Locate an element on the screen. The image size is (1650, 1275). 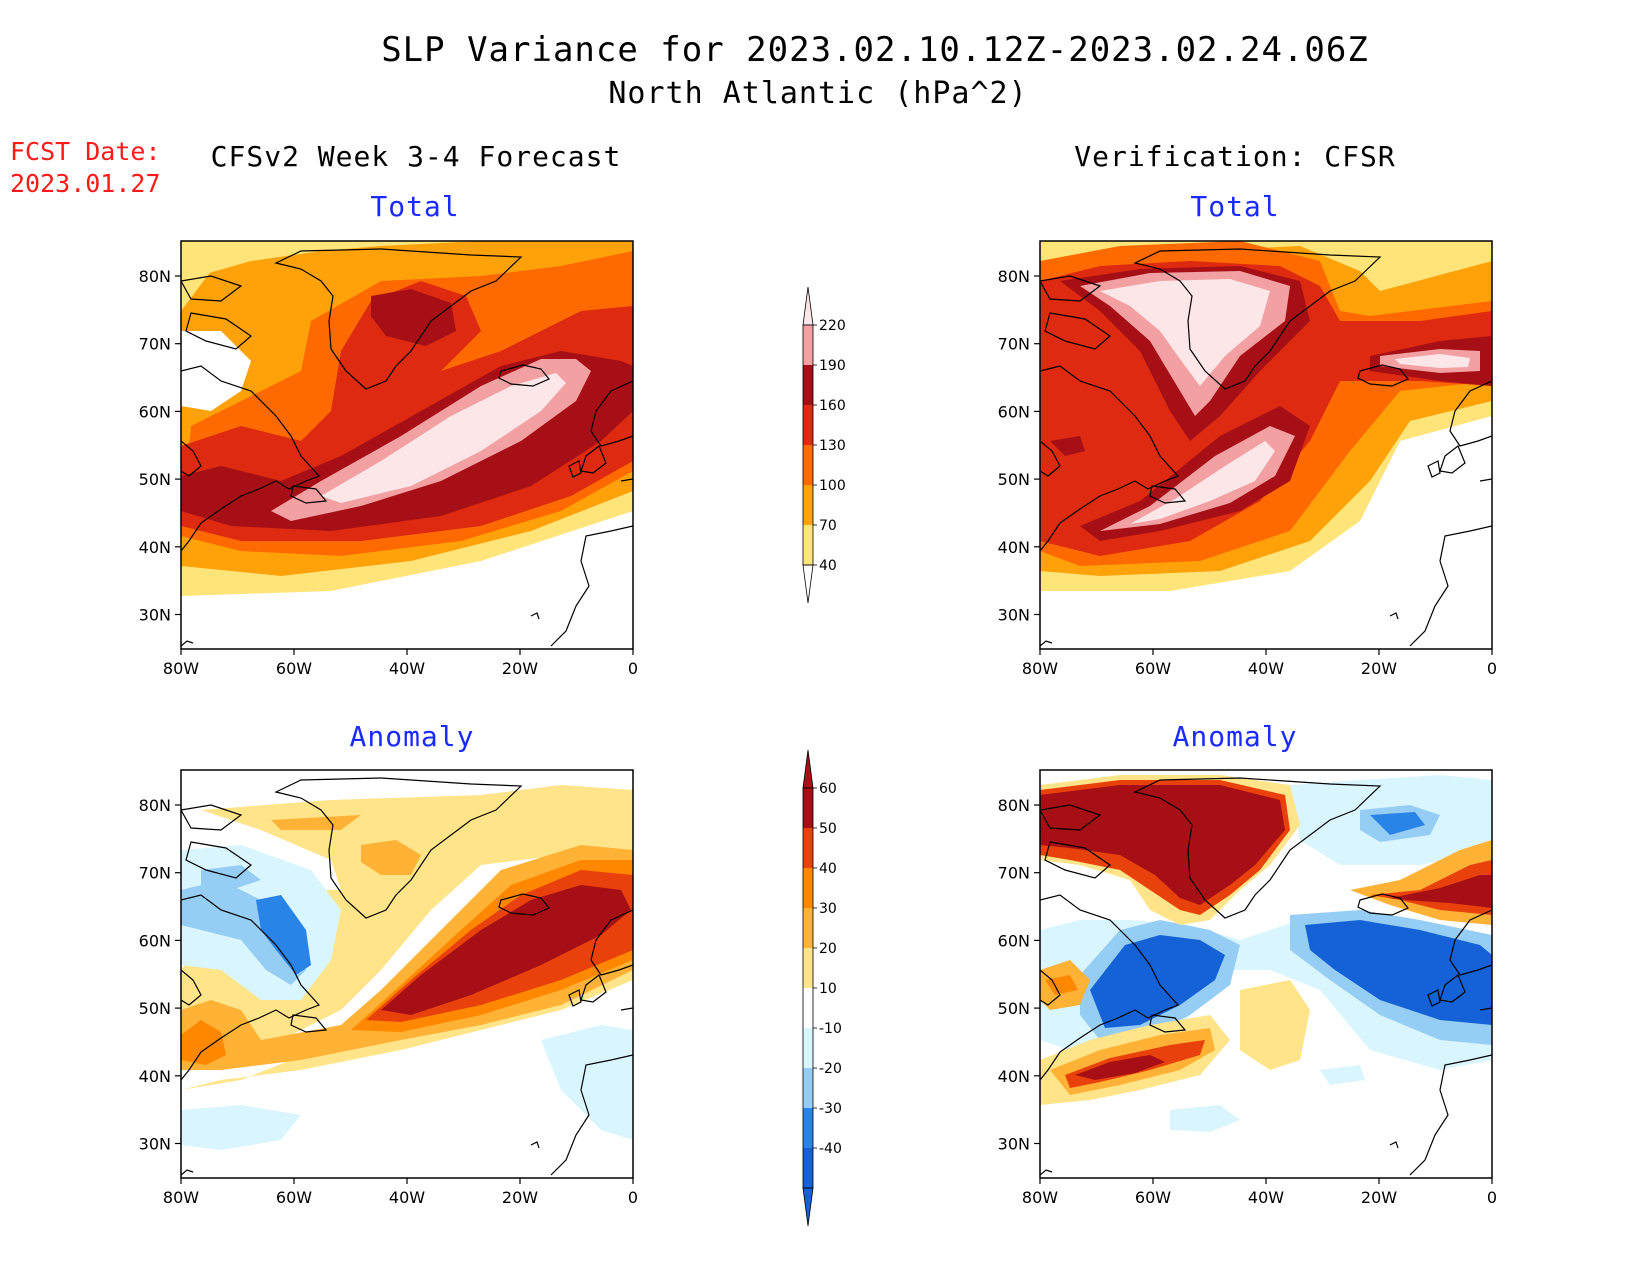
verification-anomaly-title: Anomaly is located at coordinates (1235, 736).